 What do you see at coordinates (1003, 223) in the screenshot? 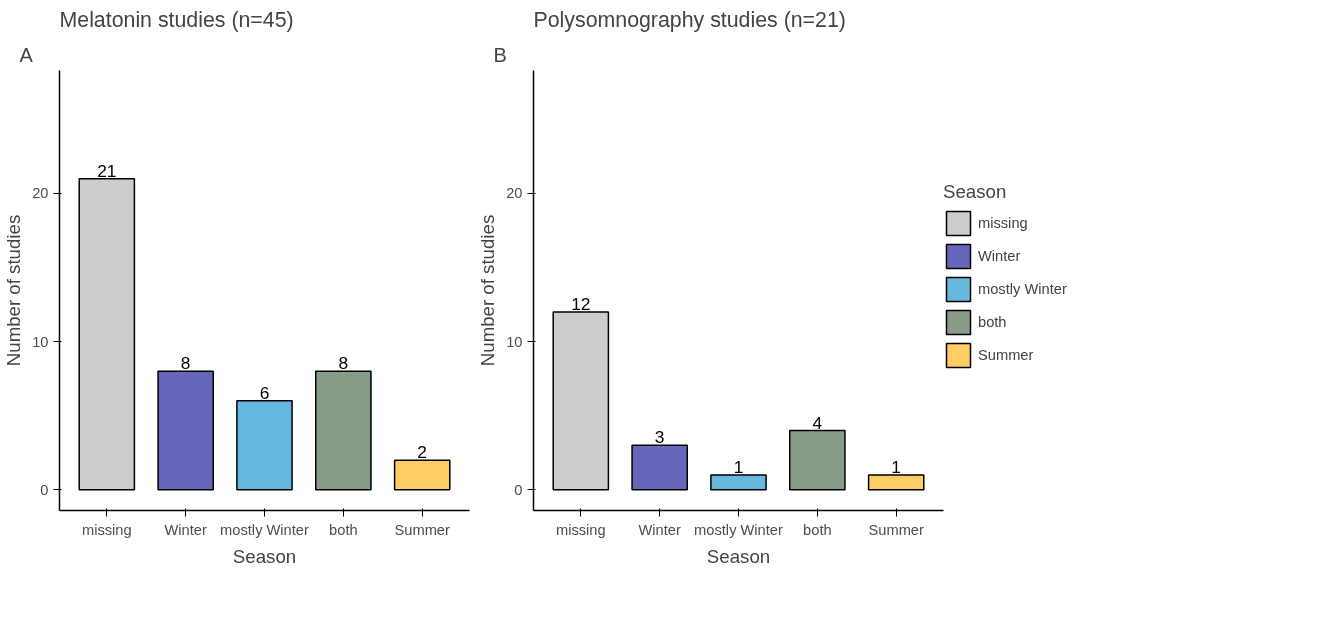
I see `legend-label: missing` at bounding box center [1003, 223].